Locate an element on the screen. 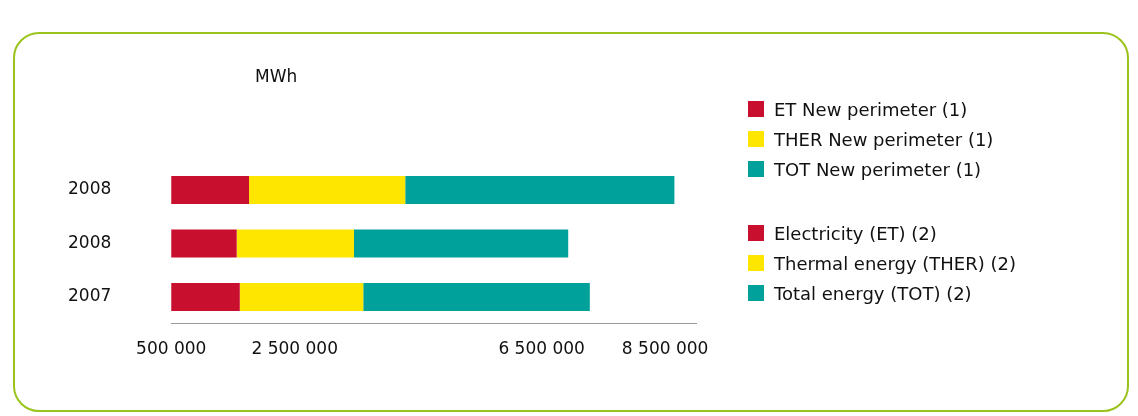 The height and width of the screenshot is (416, 1138). x-axis-title: MWh is located at coordinates (276, 76).